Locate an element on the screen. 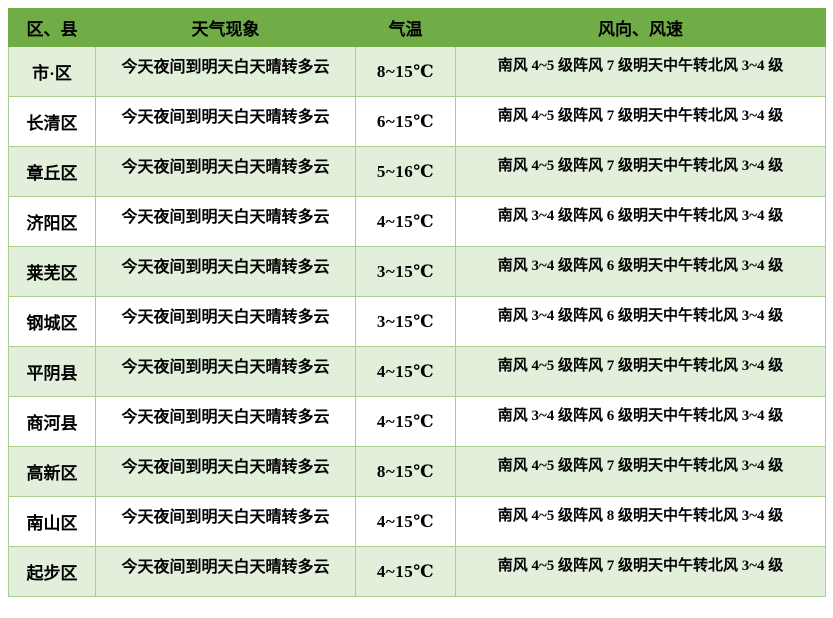 This screenshot has width=833, height=618. district-name: 济阳区 is located at coordinates (52, 221).